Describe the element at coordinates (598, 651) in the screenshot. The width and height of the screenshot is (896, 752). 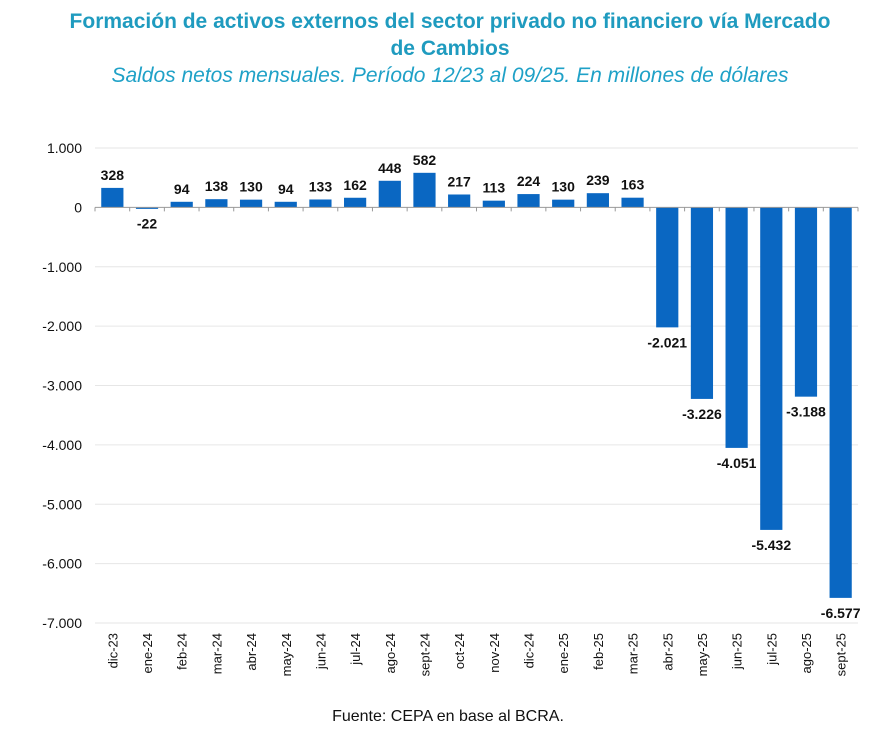
I see `x-tick-label: feb-25` at that location.